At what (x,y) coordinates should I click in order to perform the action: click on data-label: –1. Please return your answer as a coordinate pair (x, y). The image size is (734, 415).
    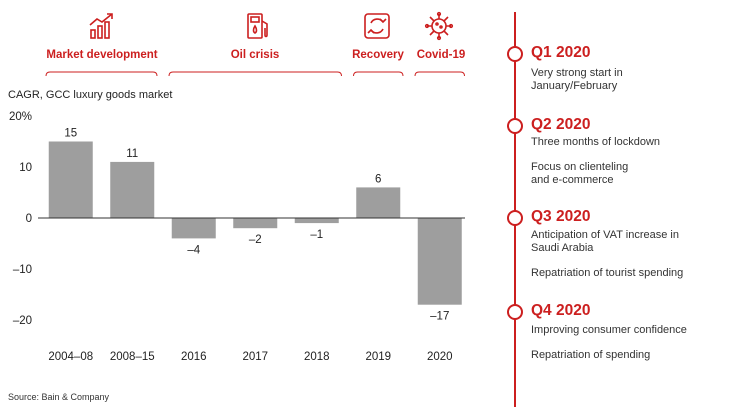
    Looking at the image, I should click on (316, 235).